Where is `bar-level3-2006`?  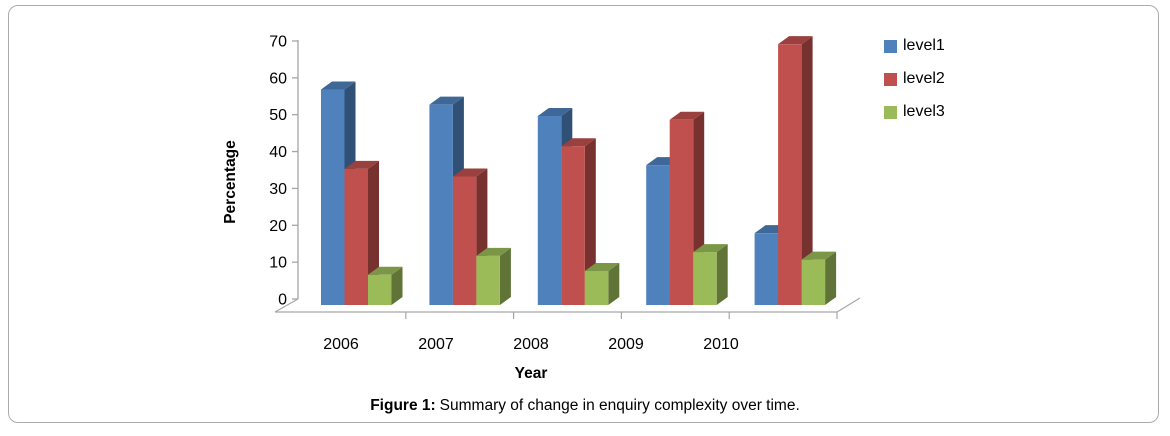
bar-level3-2006 is located at coordinates (385, 285).